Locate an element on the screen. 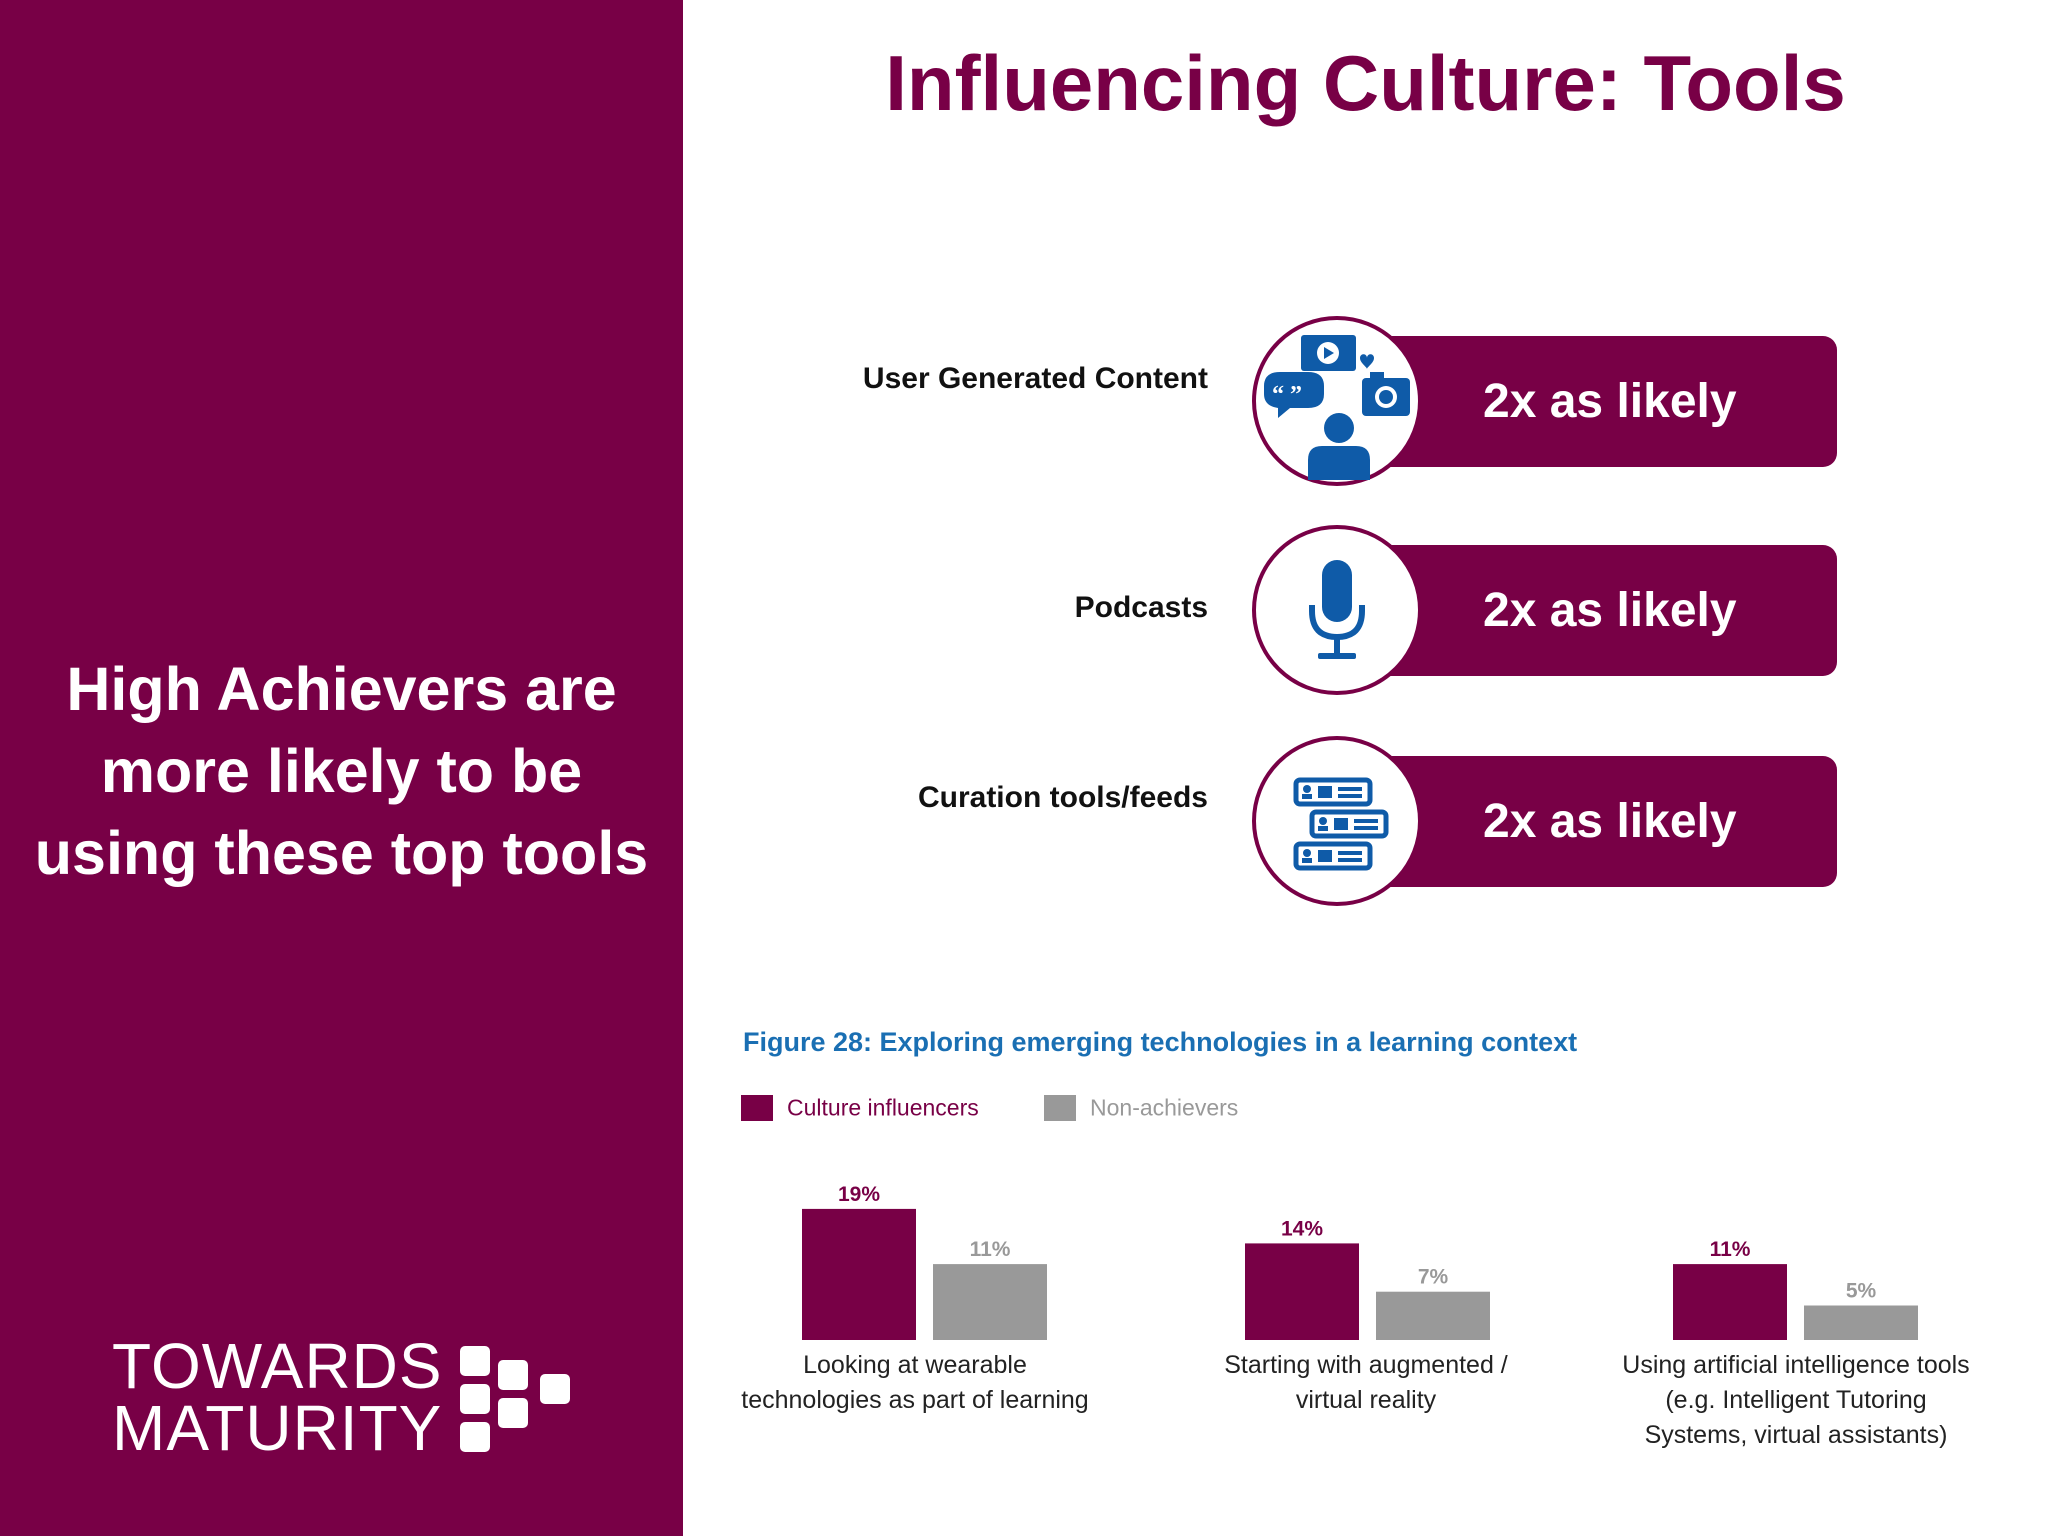 Image resolution: width=2048 pixels, height=1536 pixels. logo-squares-icon is located at coordinates (520, 1406).